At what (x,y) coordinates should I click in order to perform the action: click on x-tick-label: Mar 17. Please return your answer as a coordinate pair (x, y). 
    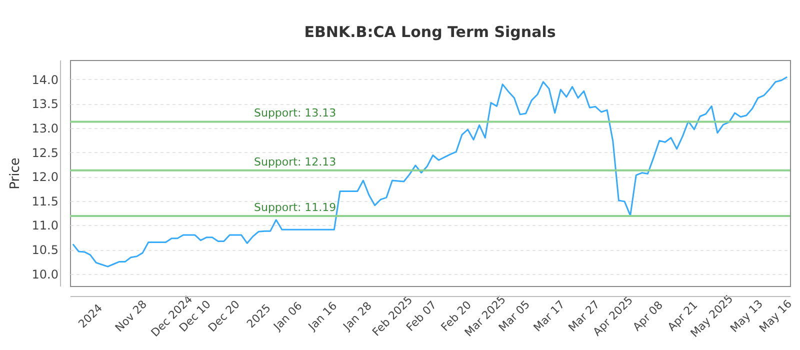
    Looking at the image, I should click on (549, 316).